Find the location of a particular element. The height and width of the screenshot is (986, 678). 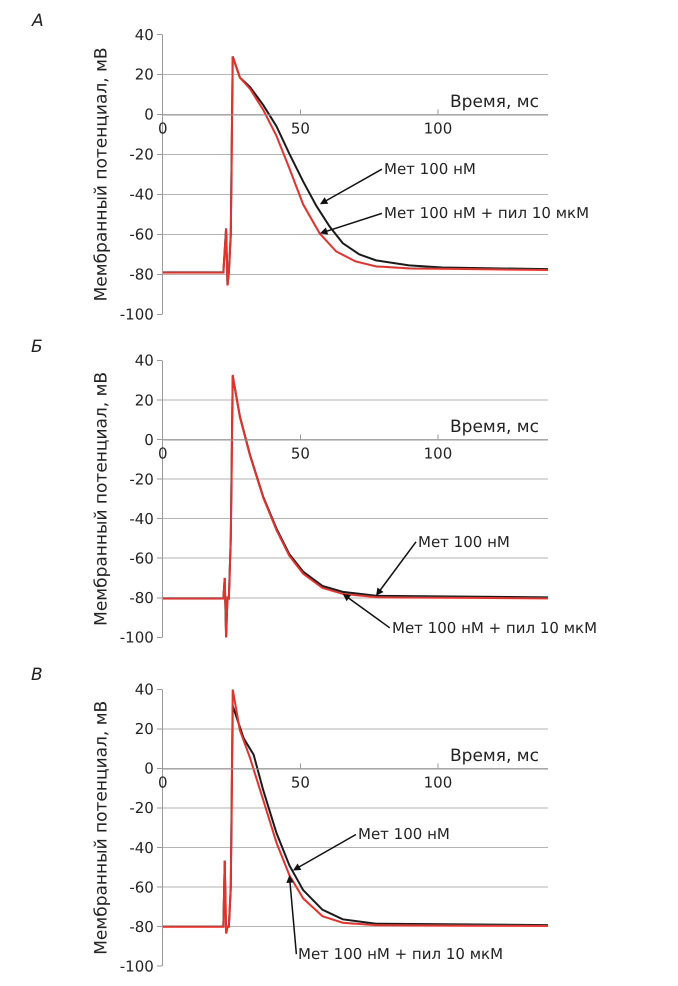

chart-title: Б is located at coordinates (37, 347).